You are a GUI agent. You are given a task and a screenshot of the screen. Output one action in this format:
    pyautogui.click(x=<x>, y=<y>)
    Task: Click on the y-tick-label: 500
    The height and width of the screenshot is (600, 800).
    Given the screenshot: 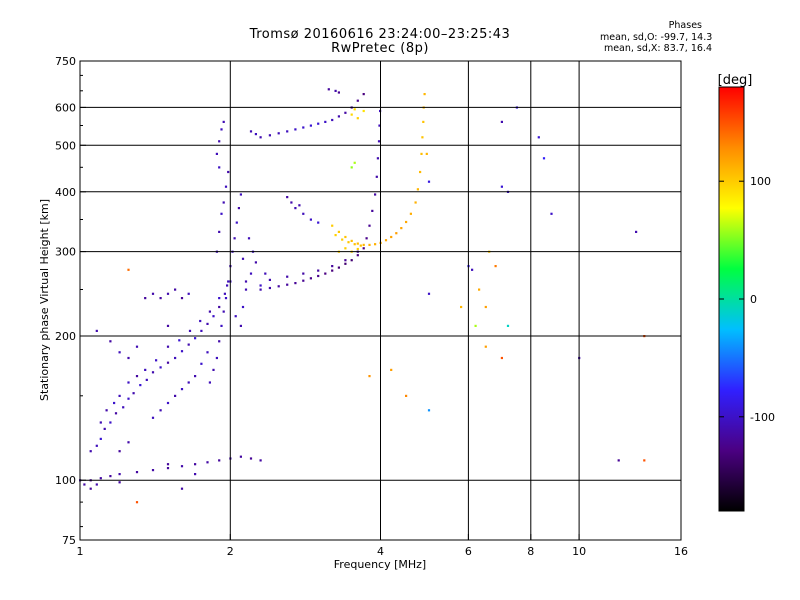 What is the action you would take?
    pyautogui.click(x=65, y=145)
    